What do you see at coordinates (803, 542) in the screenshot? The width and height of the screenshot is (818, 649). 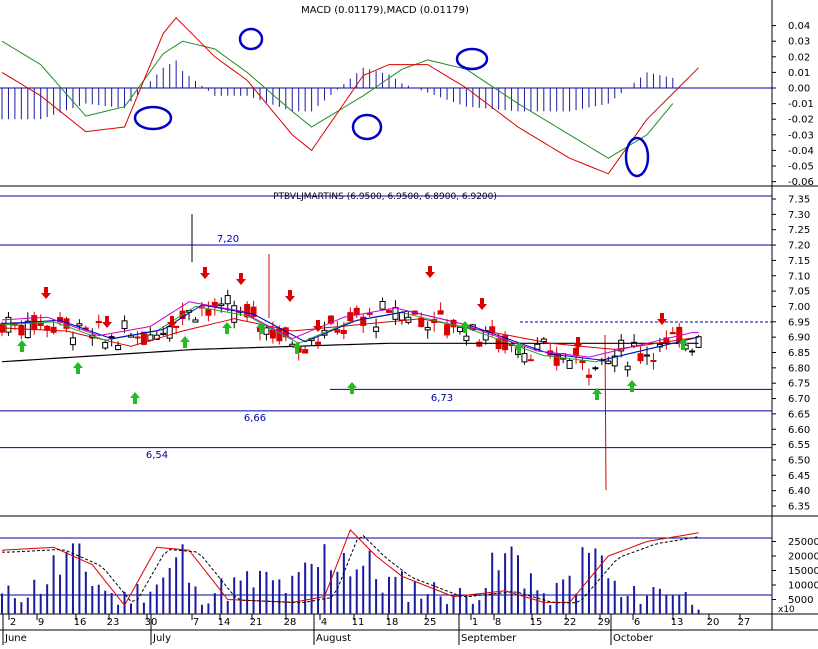 I see `volume-tick-label: 25000` at bounding box center [803, 542].